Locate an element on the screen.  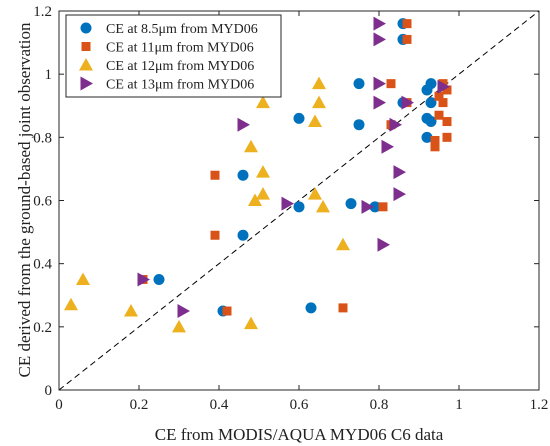
y-tick-label: 0.6 is located at coordinates (42, 202).